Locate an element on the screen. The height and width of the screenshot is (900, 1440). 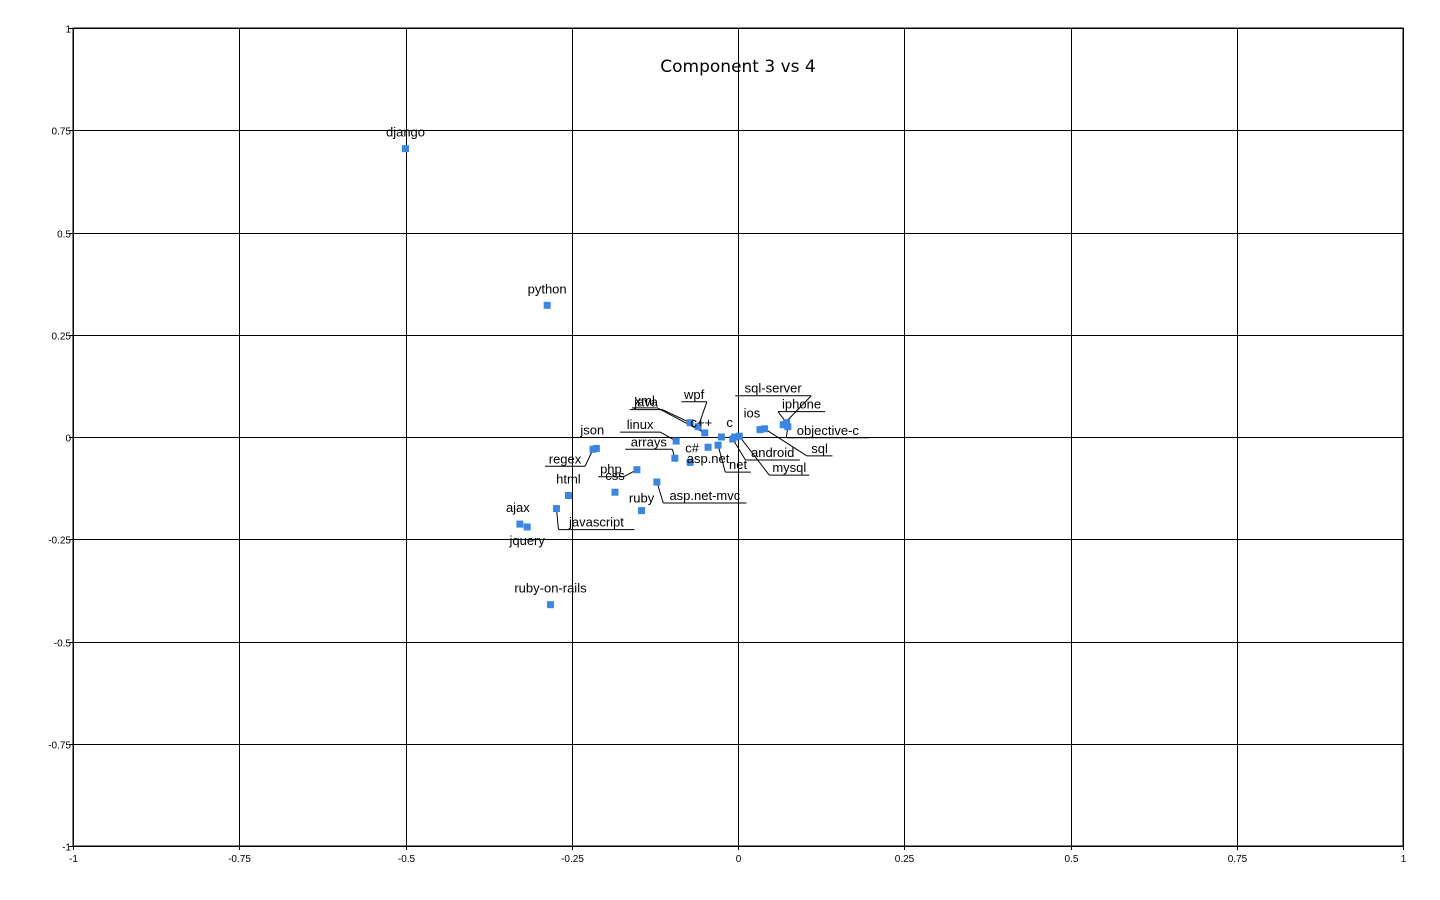
point-label-net: net is located at coordinates (738, 464).